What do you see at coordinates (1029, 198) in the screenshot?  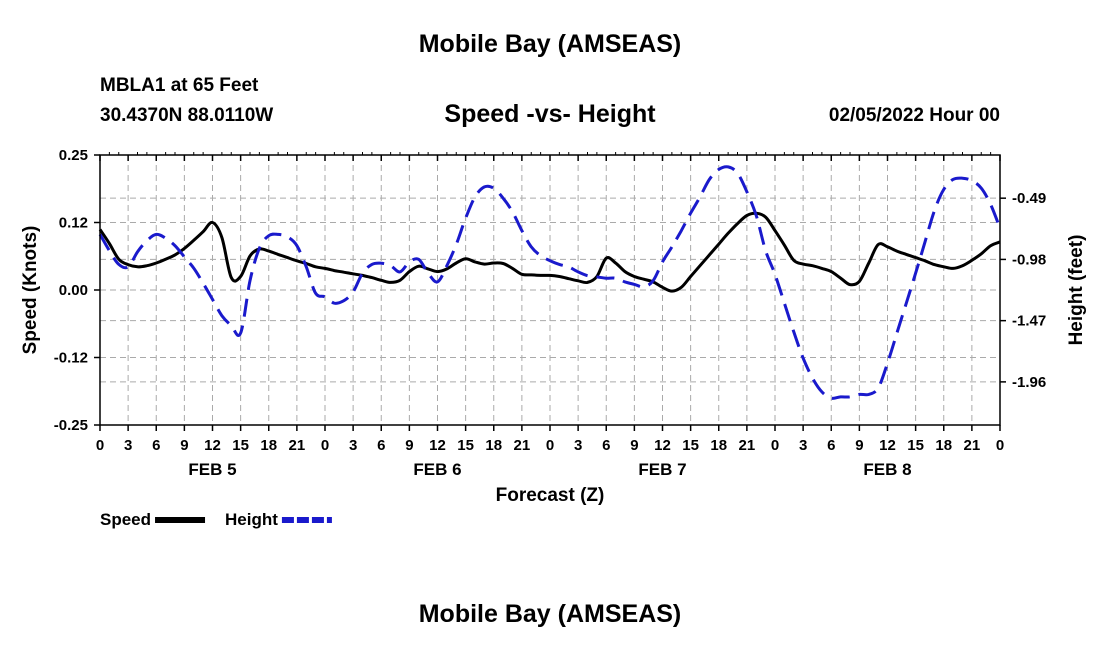 I see `right-tick-label: -0.49` at bounding box center [1029, 198].